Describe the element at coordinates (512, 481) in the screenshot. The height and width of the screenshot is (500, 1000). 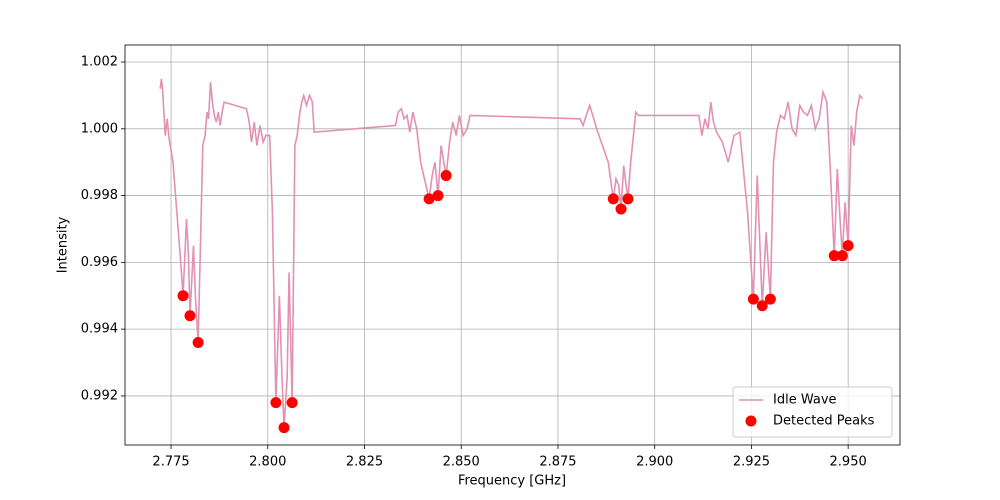
I see `x-axis-label: Frequency [GHz]` at that location.